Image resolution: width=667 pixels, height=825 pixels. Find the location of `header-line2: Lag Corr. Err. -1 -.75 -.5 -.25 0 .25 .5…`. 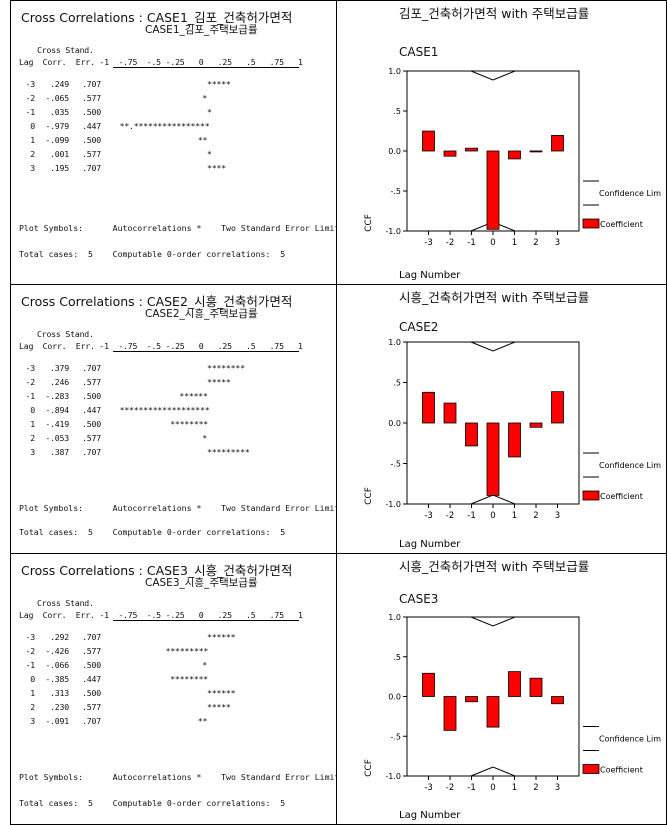

header-line2: Lag Corr. Err. -1 -.75 -.5 -.25 0 .25 .5… is located at coordinates (161, 615).